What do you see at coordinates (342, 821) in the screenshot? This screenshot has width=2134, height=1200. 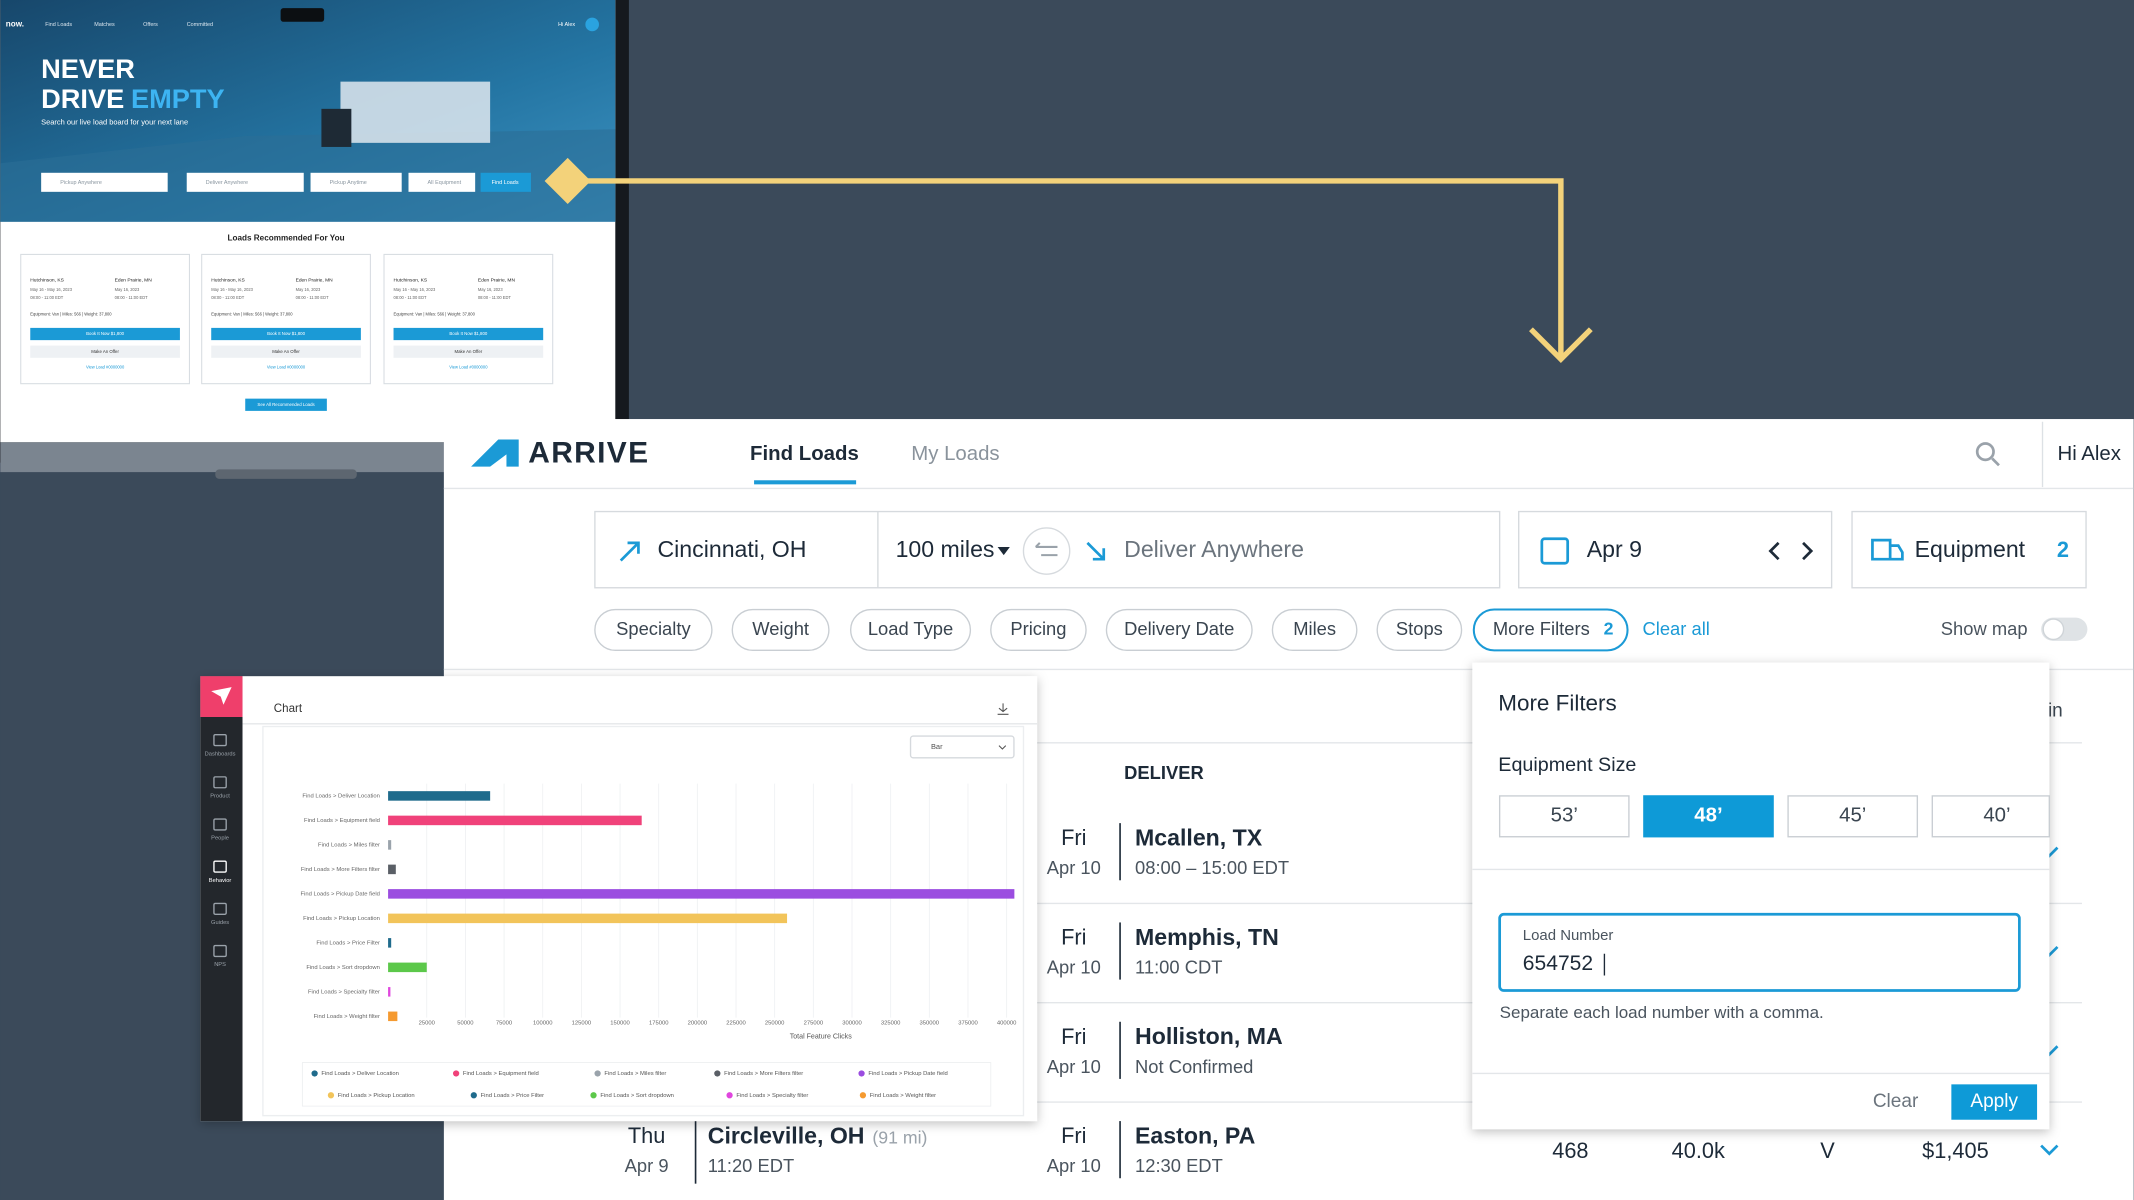 I see `y-tick-label: Find Loads > Equipment field` at bounding box center [342, 821].